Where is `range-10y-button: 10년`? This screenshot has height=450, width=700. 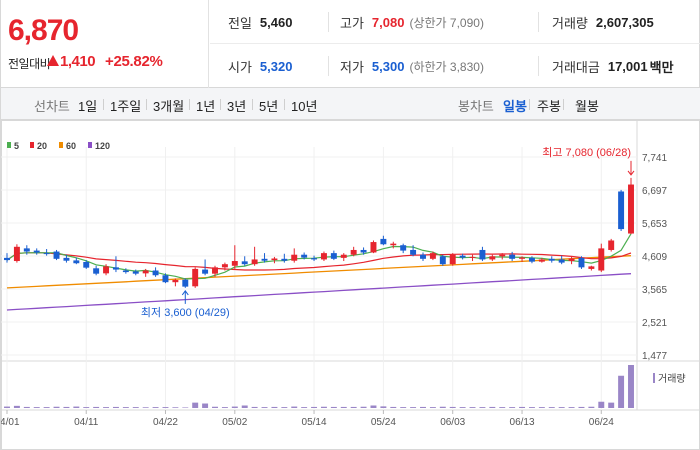 range-10y-button: 10년 is located at coordinates (304, 106).